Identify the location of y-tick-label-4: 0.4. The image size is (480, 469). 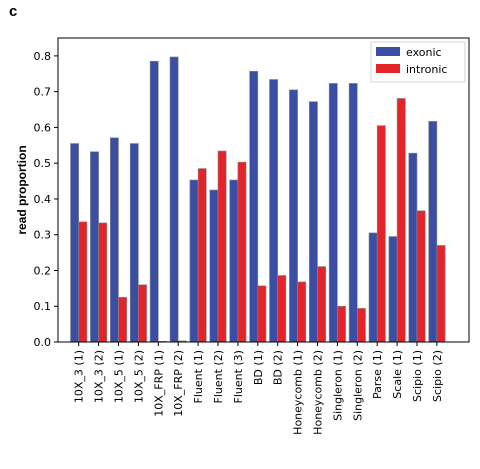
(43, 199).